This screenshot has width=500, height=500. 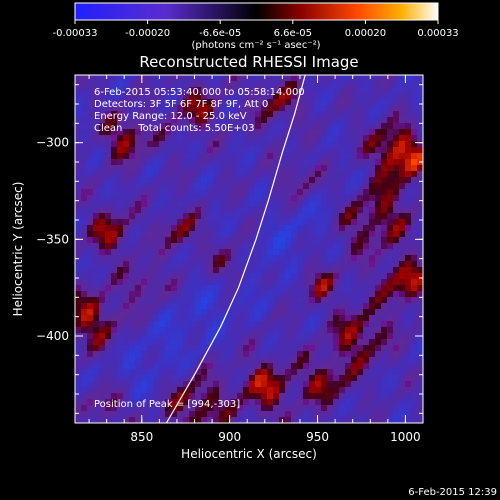 What do you see at coordinates (141, 437) in the screenshot?
I see `x-tick-label: 850` at bounding box center [141, 437].